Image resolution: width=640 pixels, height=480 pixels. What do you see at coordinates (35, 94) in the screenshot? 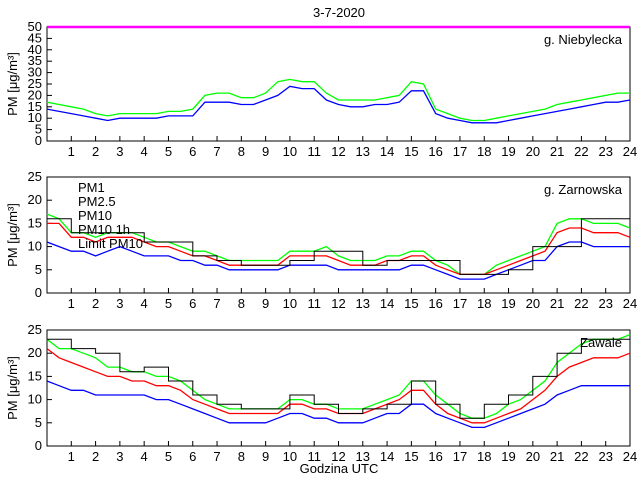
I see `y-tick-label: 20` at bounding box center [35, 94].